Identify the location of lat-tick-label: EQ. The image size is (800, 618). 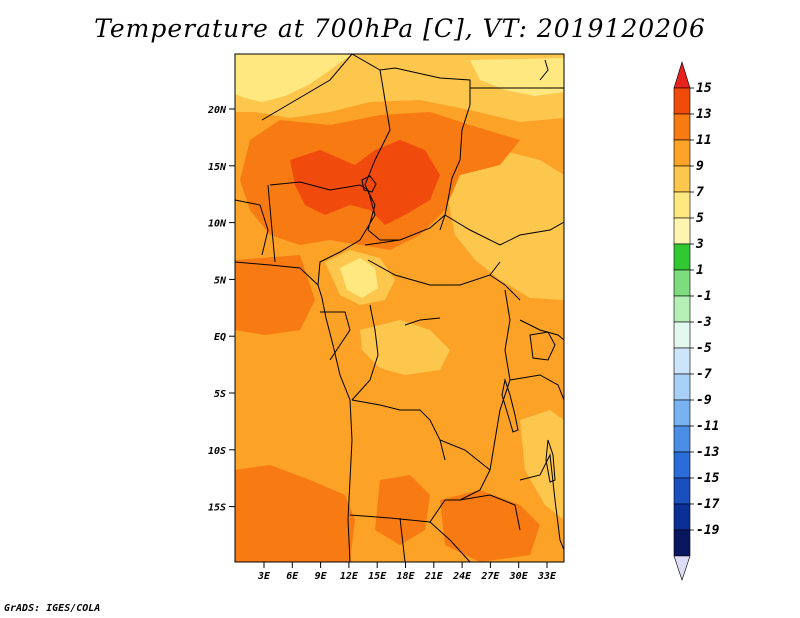
(220, 337).